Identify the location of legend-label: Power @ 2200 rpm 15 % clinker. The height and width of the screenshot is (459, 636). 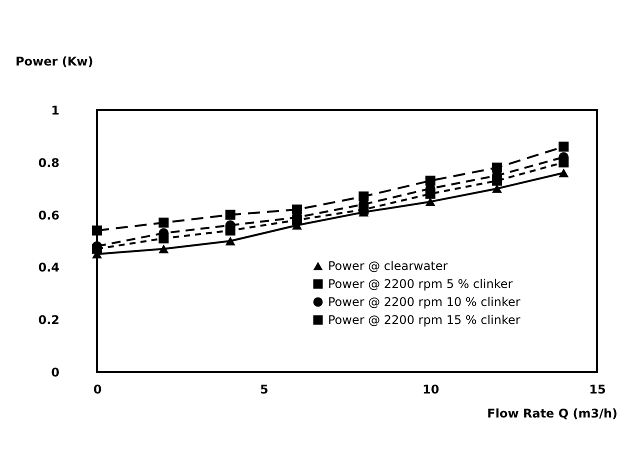
(424, 320).